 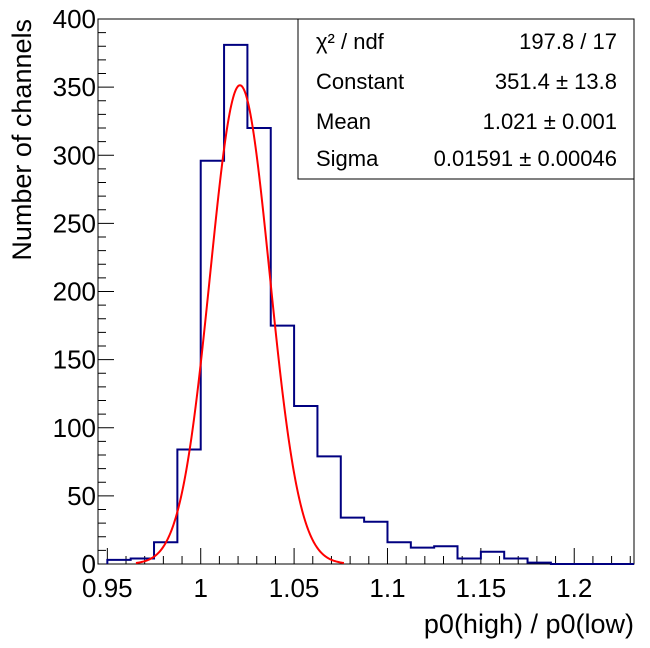 I want to click on x-tick-label: 1.15, so click(x=481, y=588).